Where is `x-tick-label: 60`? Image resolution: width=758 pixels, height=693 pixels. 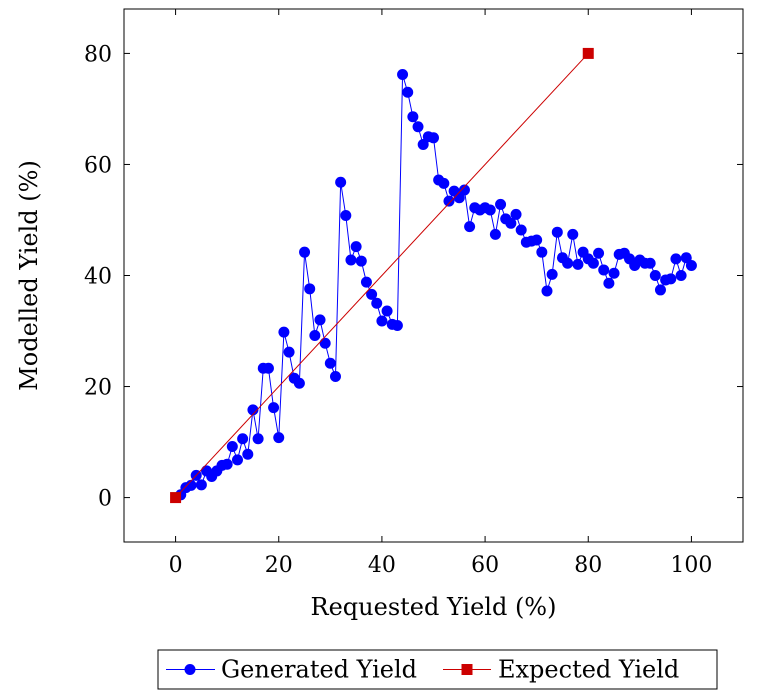 x-tick-label: 60 is located at coordinates (485, 565).